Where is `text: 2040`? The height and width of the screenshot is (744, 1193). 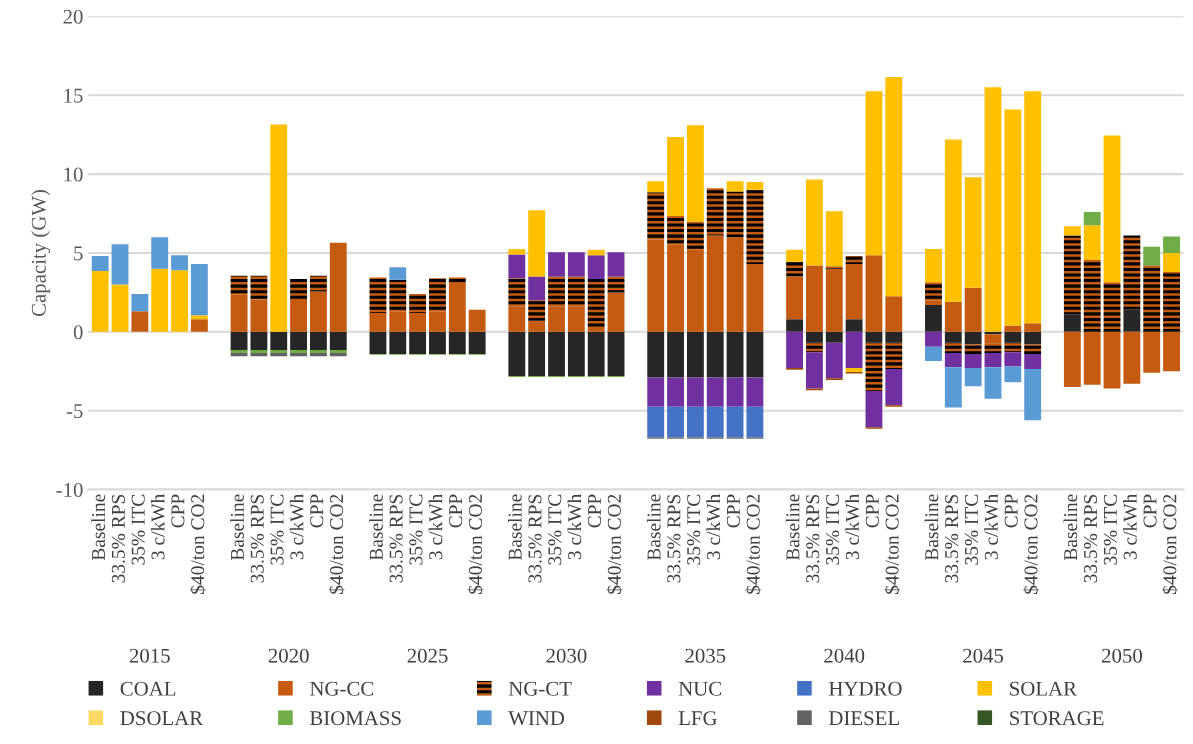 text: 2040 is located at coordinates (844, 655).